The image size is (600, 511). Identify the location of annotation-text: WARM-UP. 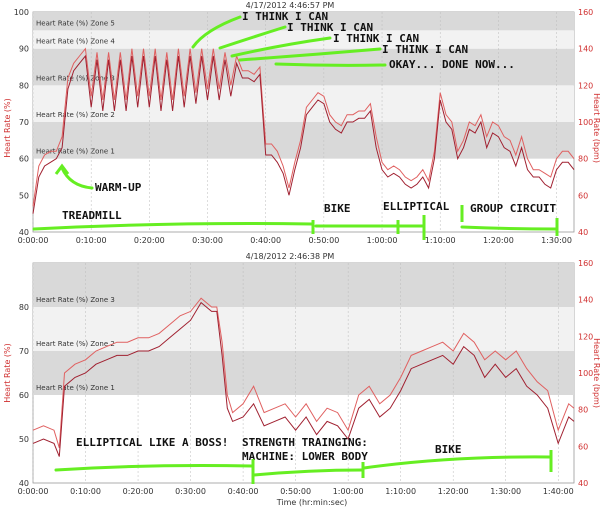
(118, 187).